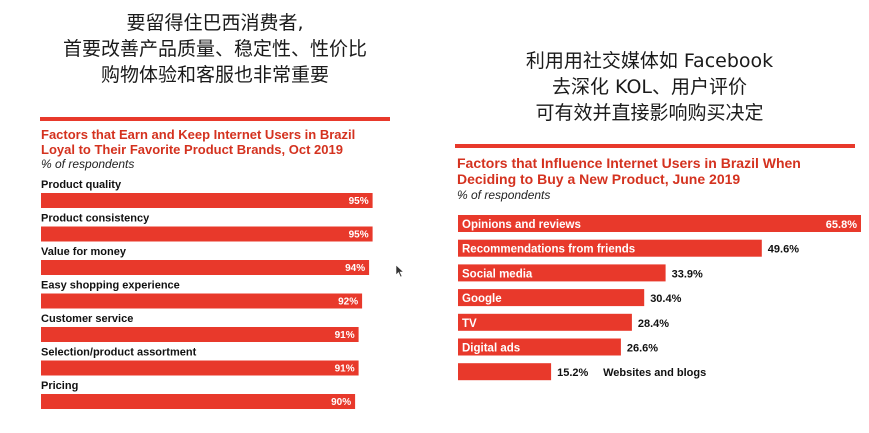 This screenshot has height=433, width=869. Describe the element at coordinates (110, 286) in the screenshot. I see `bar-category-label: Easy shopping experience` at that location.